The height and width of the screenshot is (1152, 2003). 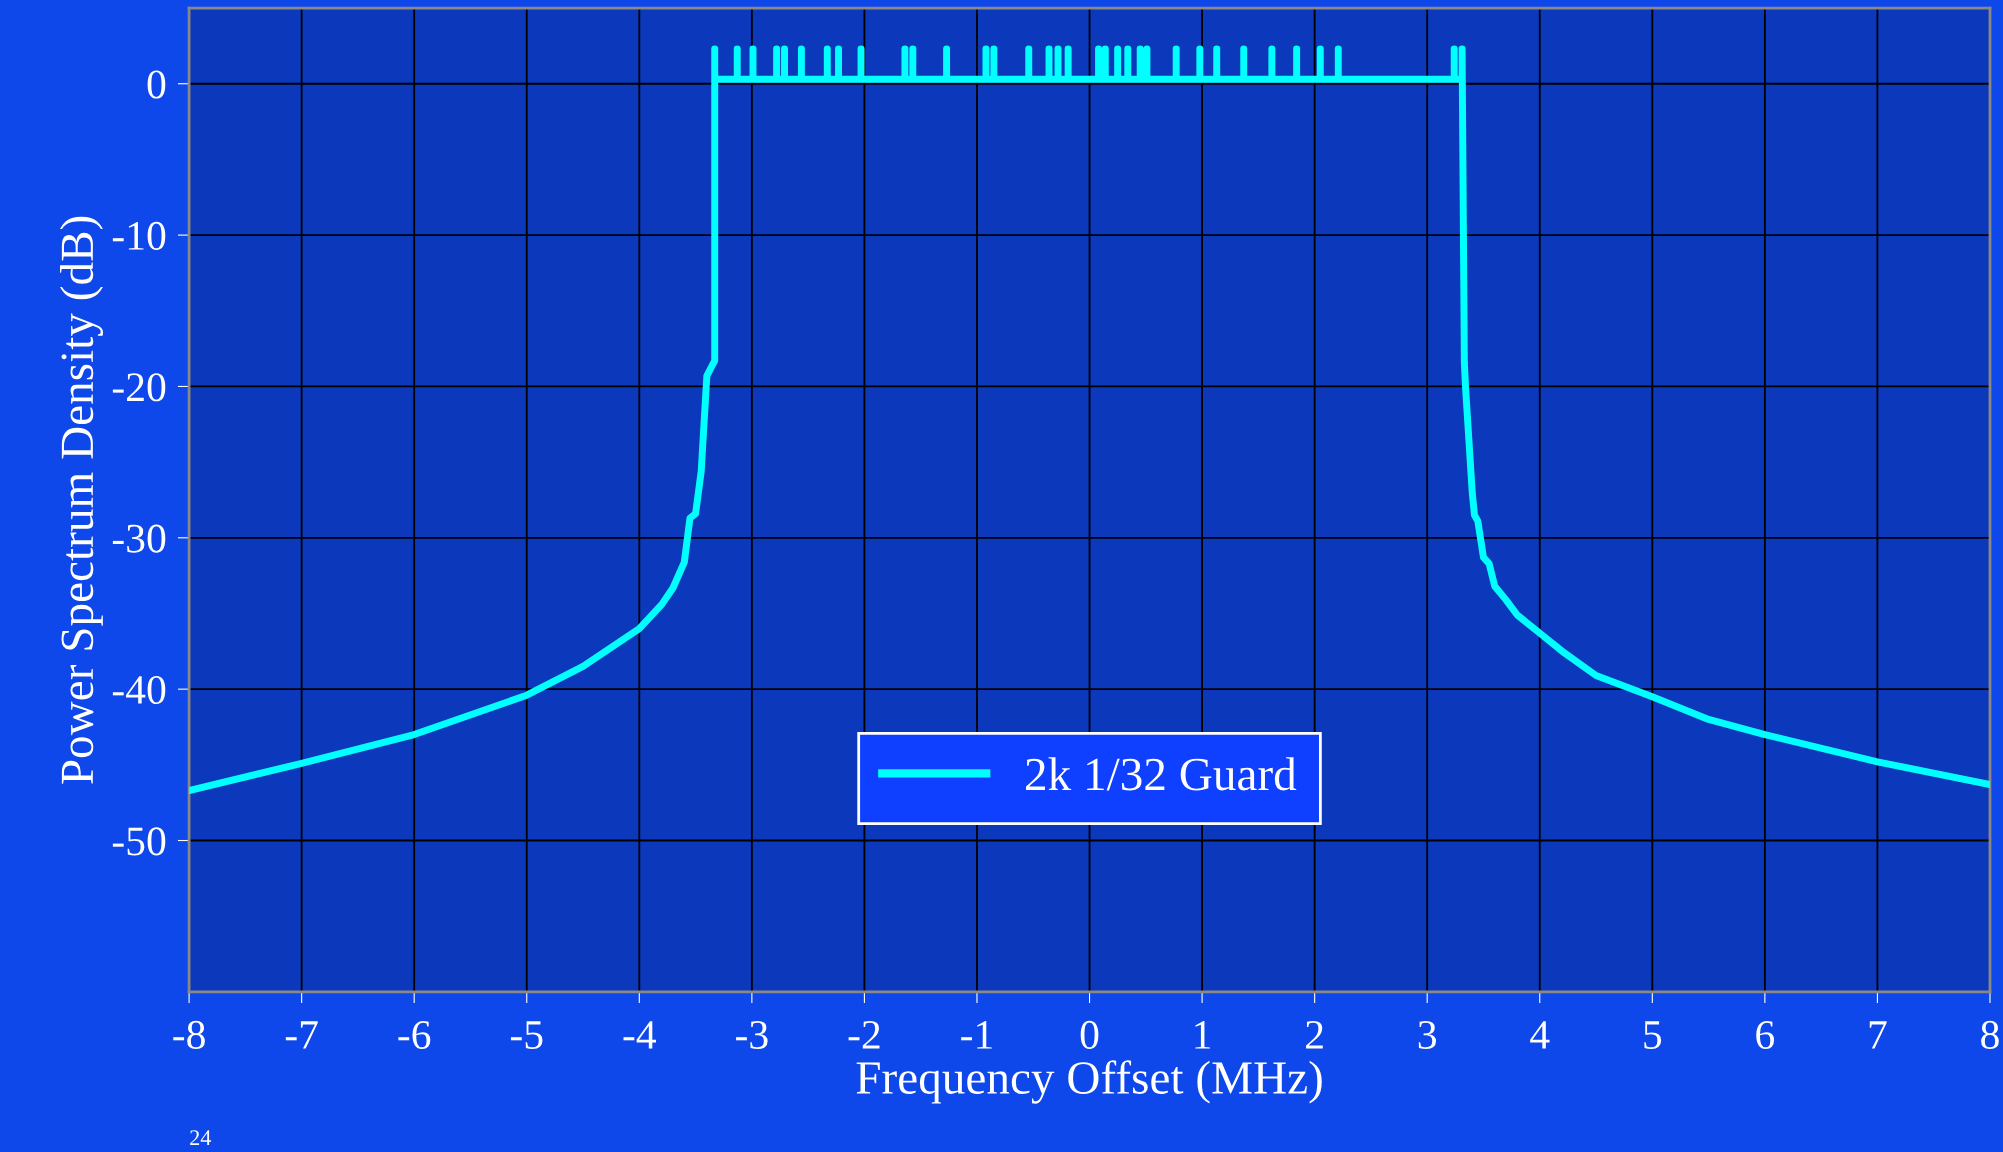 What do you see at coordinates (139, 235) in the screenshot?
I see `y-tick-label: -10` at bounding box center [139, 235].